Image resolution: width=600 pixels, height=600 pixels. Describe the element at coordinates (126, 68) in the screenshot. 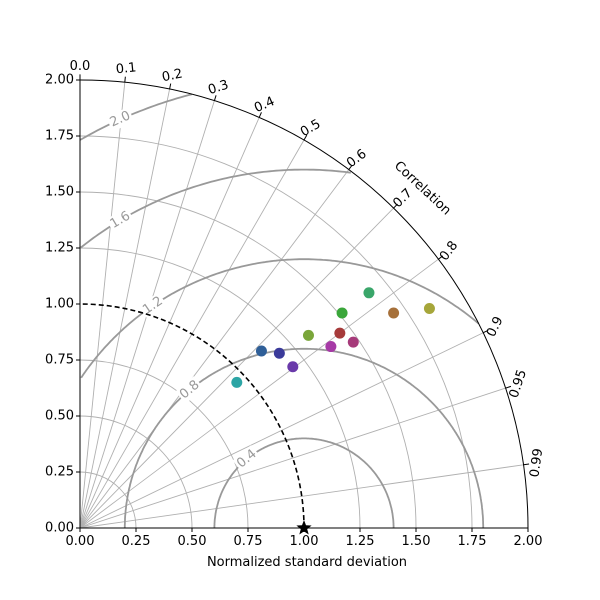

I see `correlation-tick-label: 0.1` at that location.